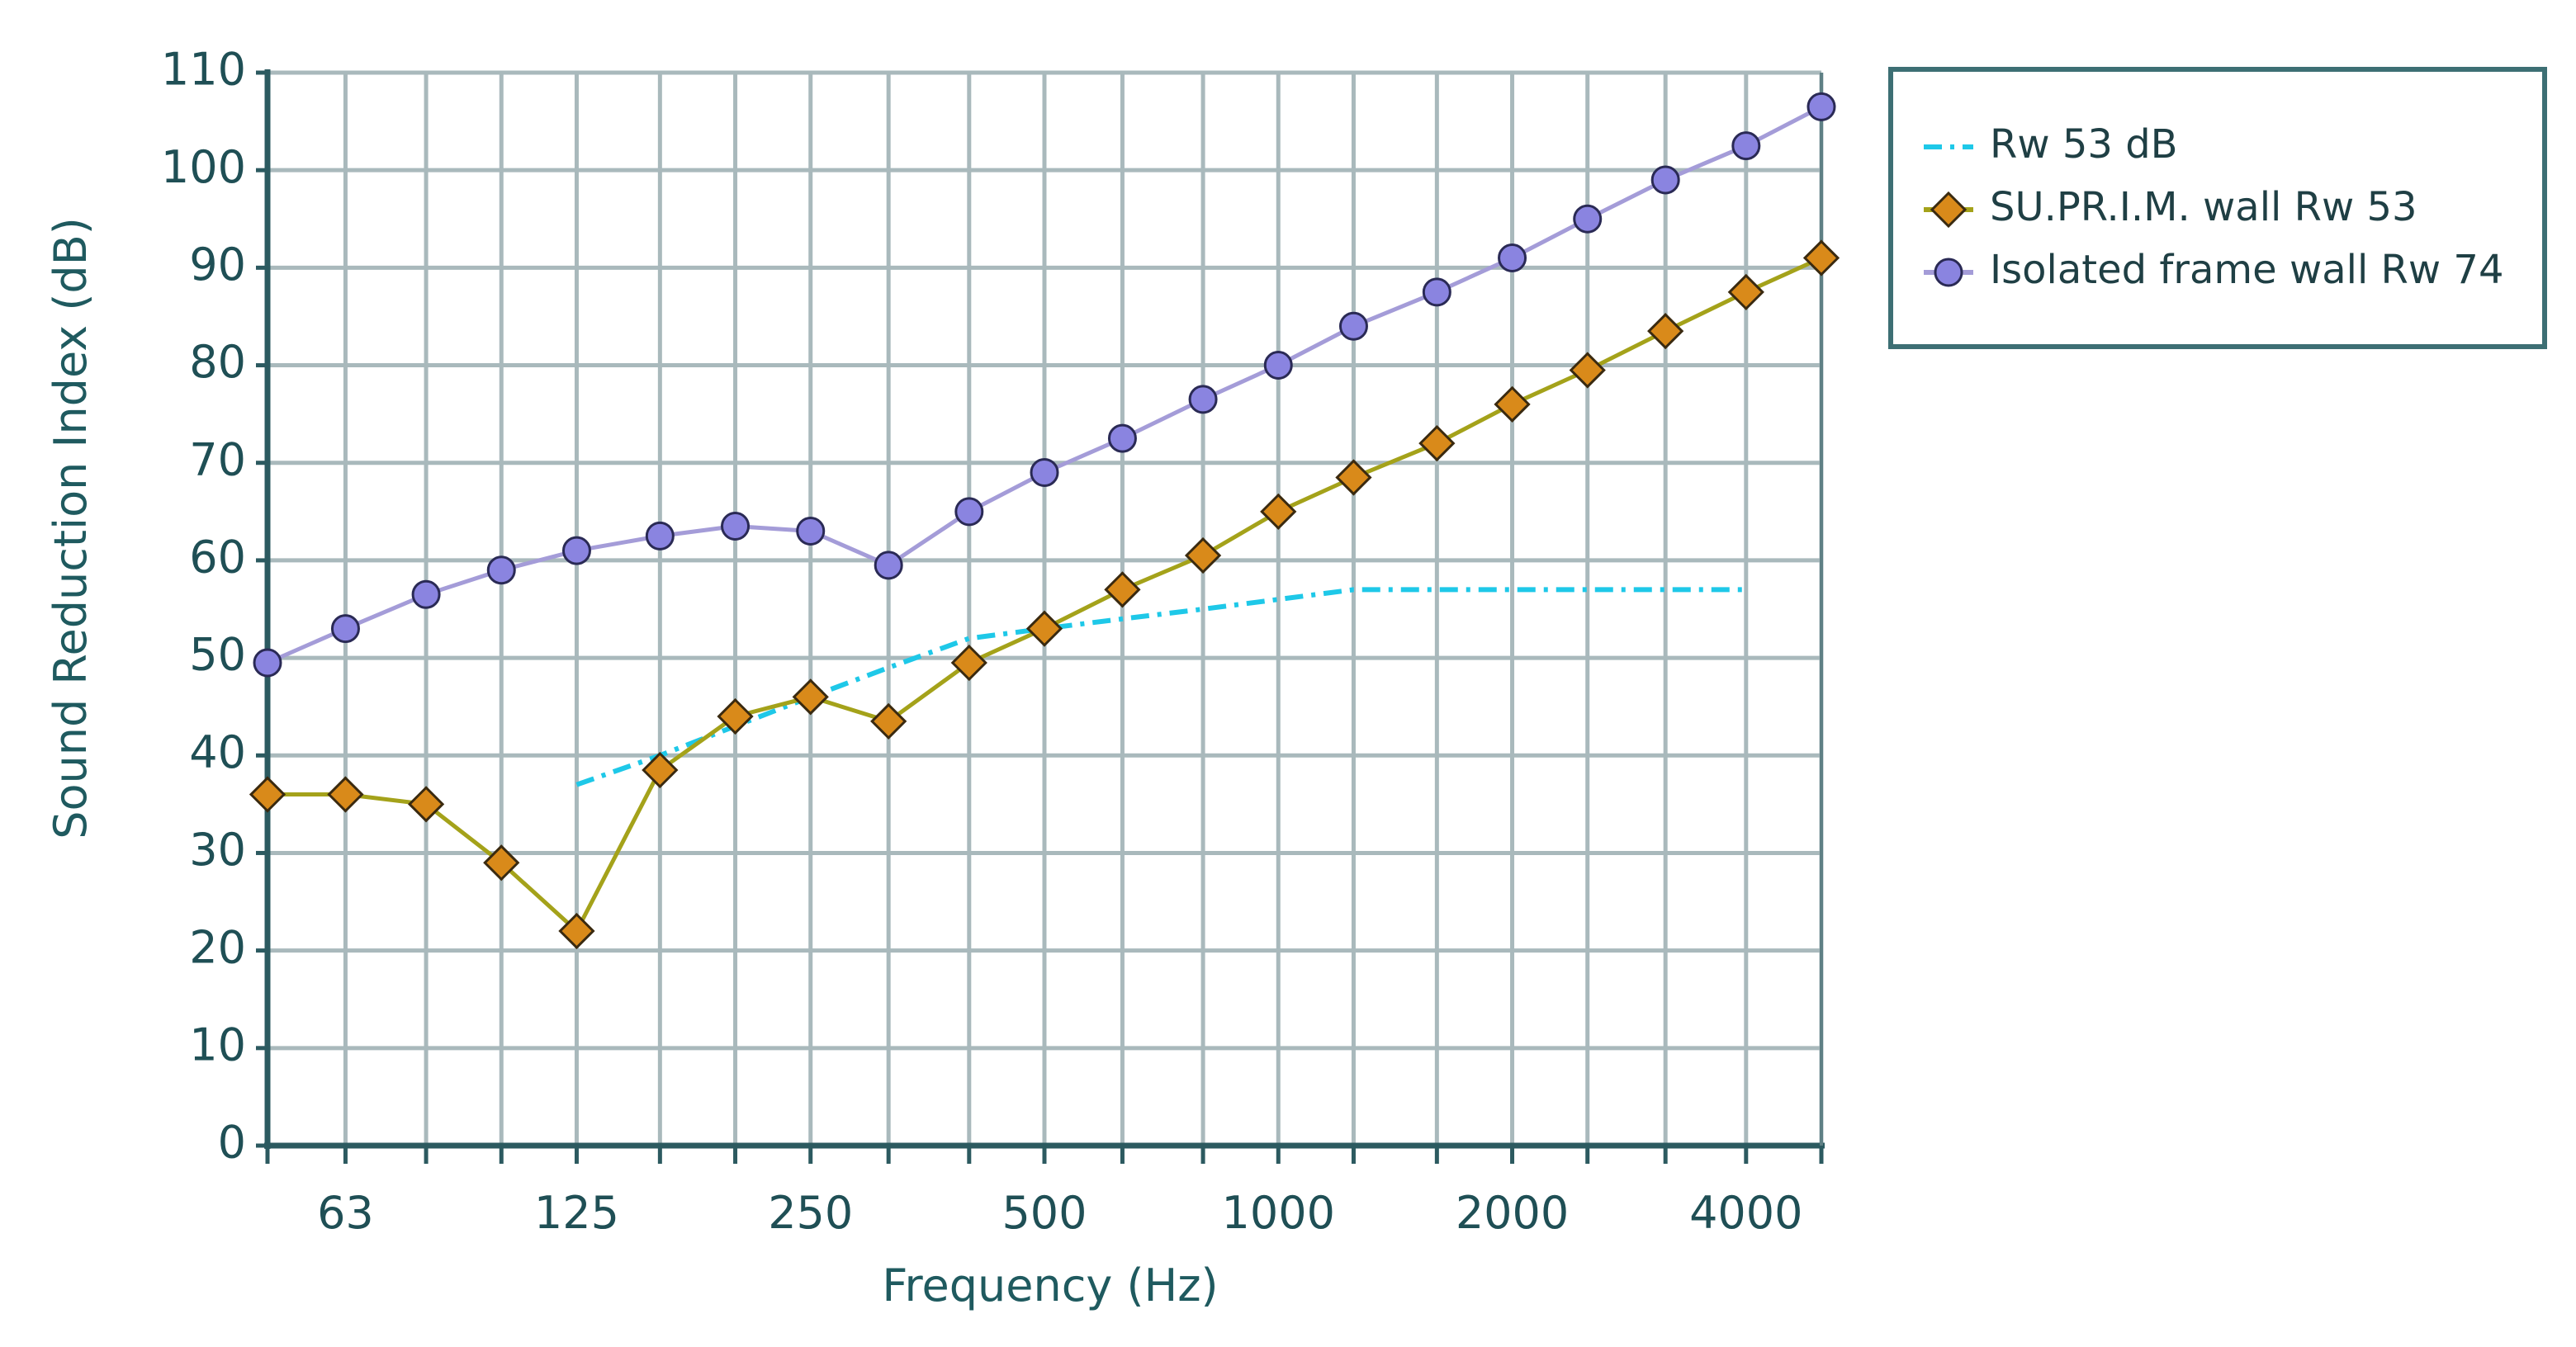  What do you see at coordinates (2203, 207) in the screenshot?
I see `legend-label-suprim: SU.PR.I.M. wall Rw 53` at bounding box center [2203, 207].